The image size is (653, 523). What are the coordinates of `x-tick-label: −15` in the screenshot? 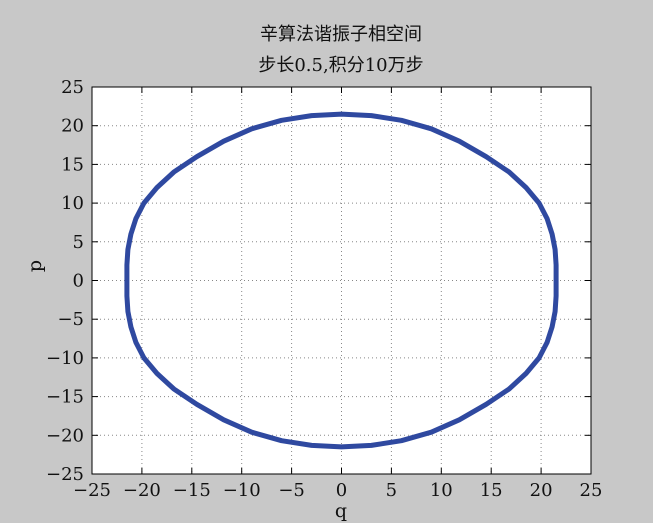 It's located at (192, 490).